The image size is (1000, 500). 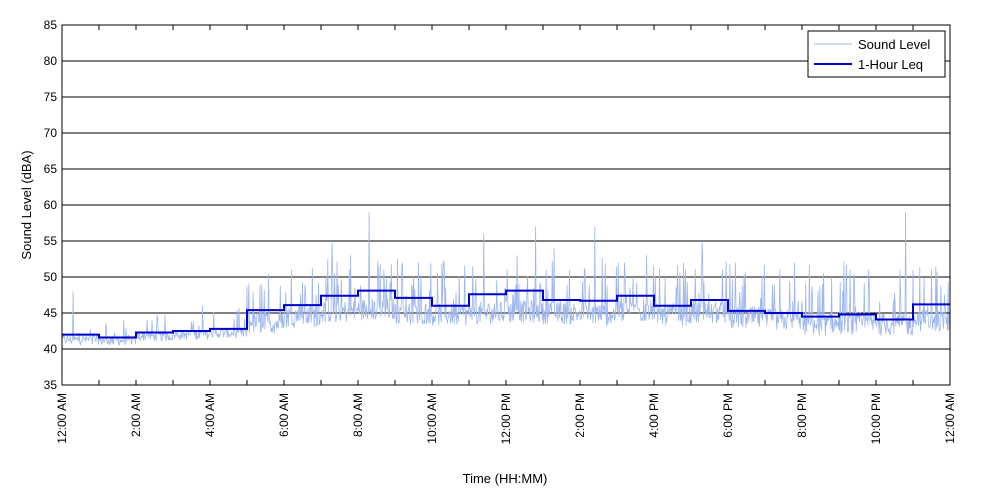 I want to click on x-tick-label: 6:00 PM, so click(x=728, y=415).